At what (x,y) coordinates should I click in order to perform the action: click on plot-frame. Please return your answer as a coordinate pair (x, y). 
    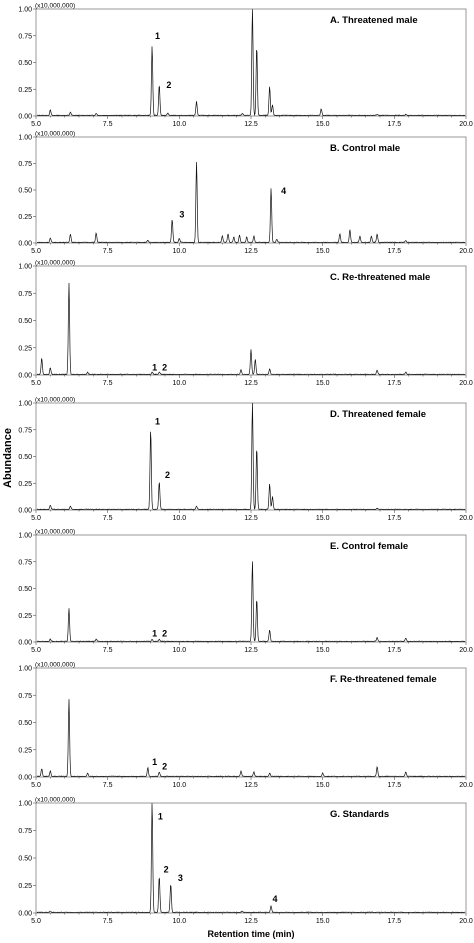
    Looking at the image, I should click on (251, 858).